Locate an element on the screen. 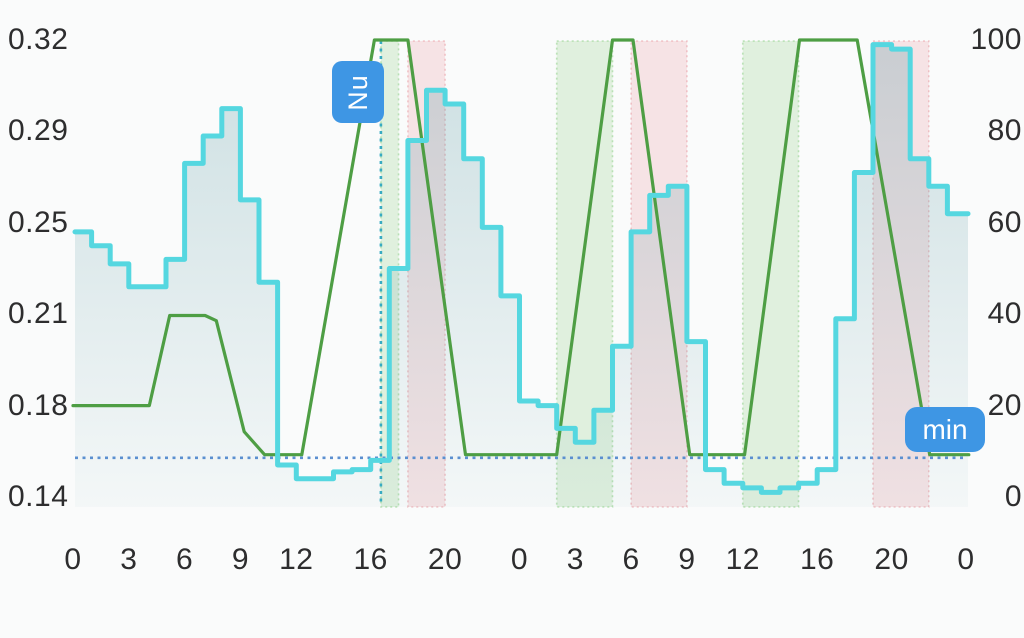  min-marker-label: min is located at coordinates (945, 429).